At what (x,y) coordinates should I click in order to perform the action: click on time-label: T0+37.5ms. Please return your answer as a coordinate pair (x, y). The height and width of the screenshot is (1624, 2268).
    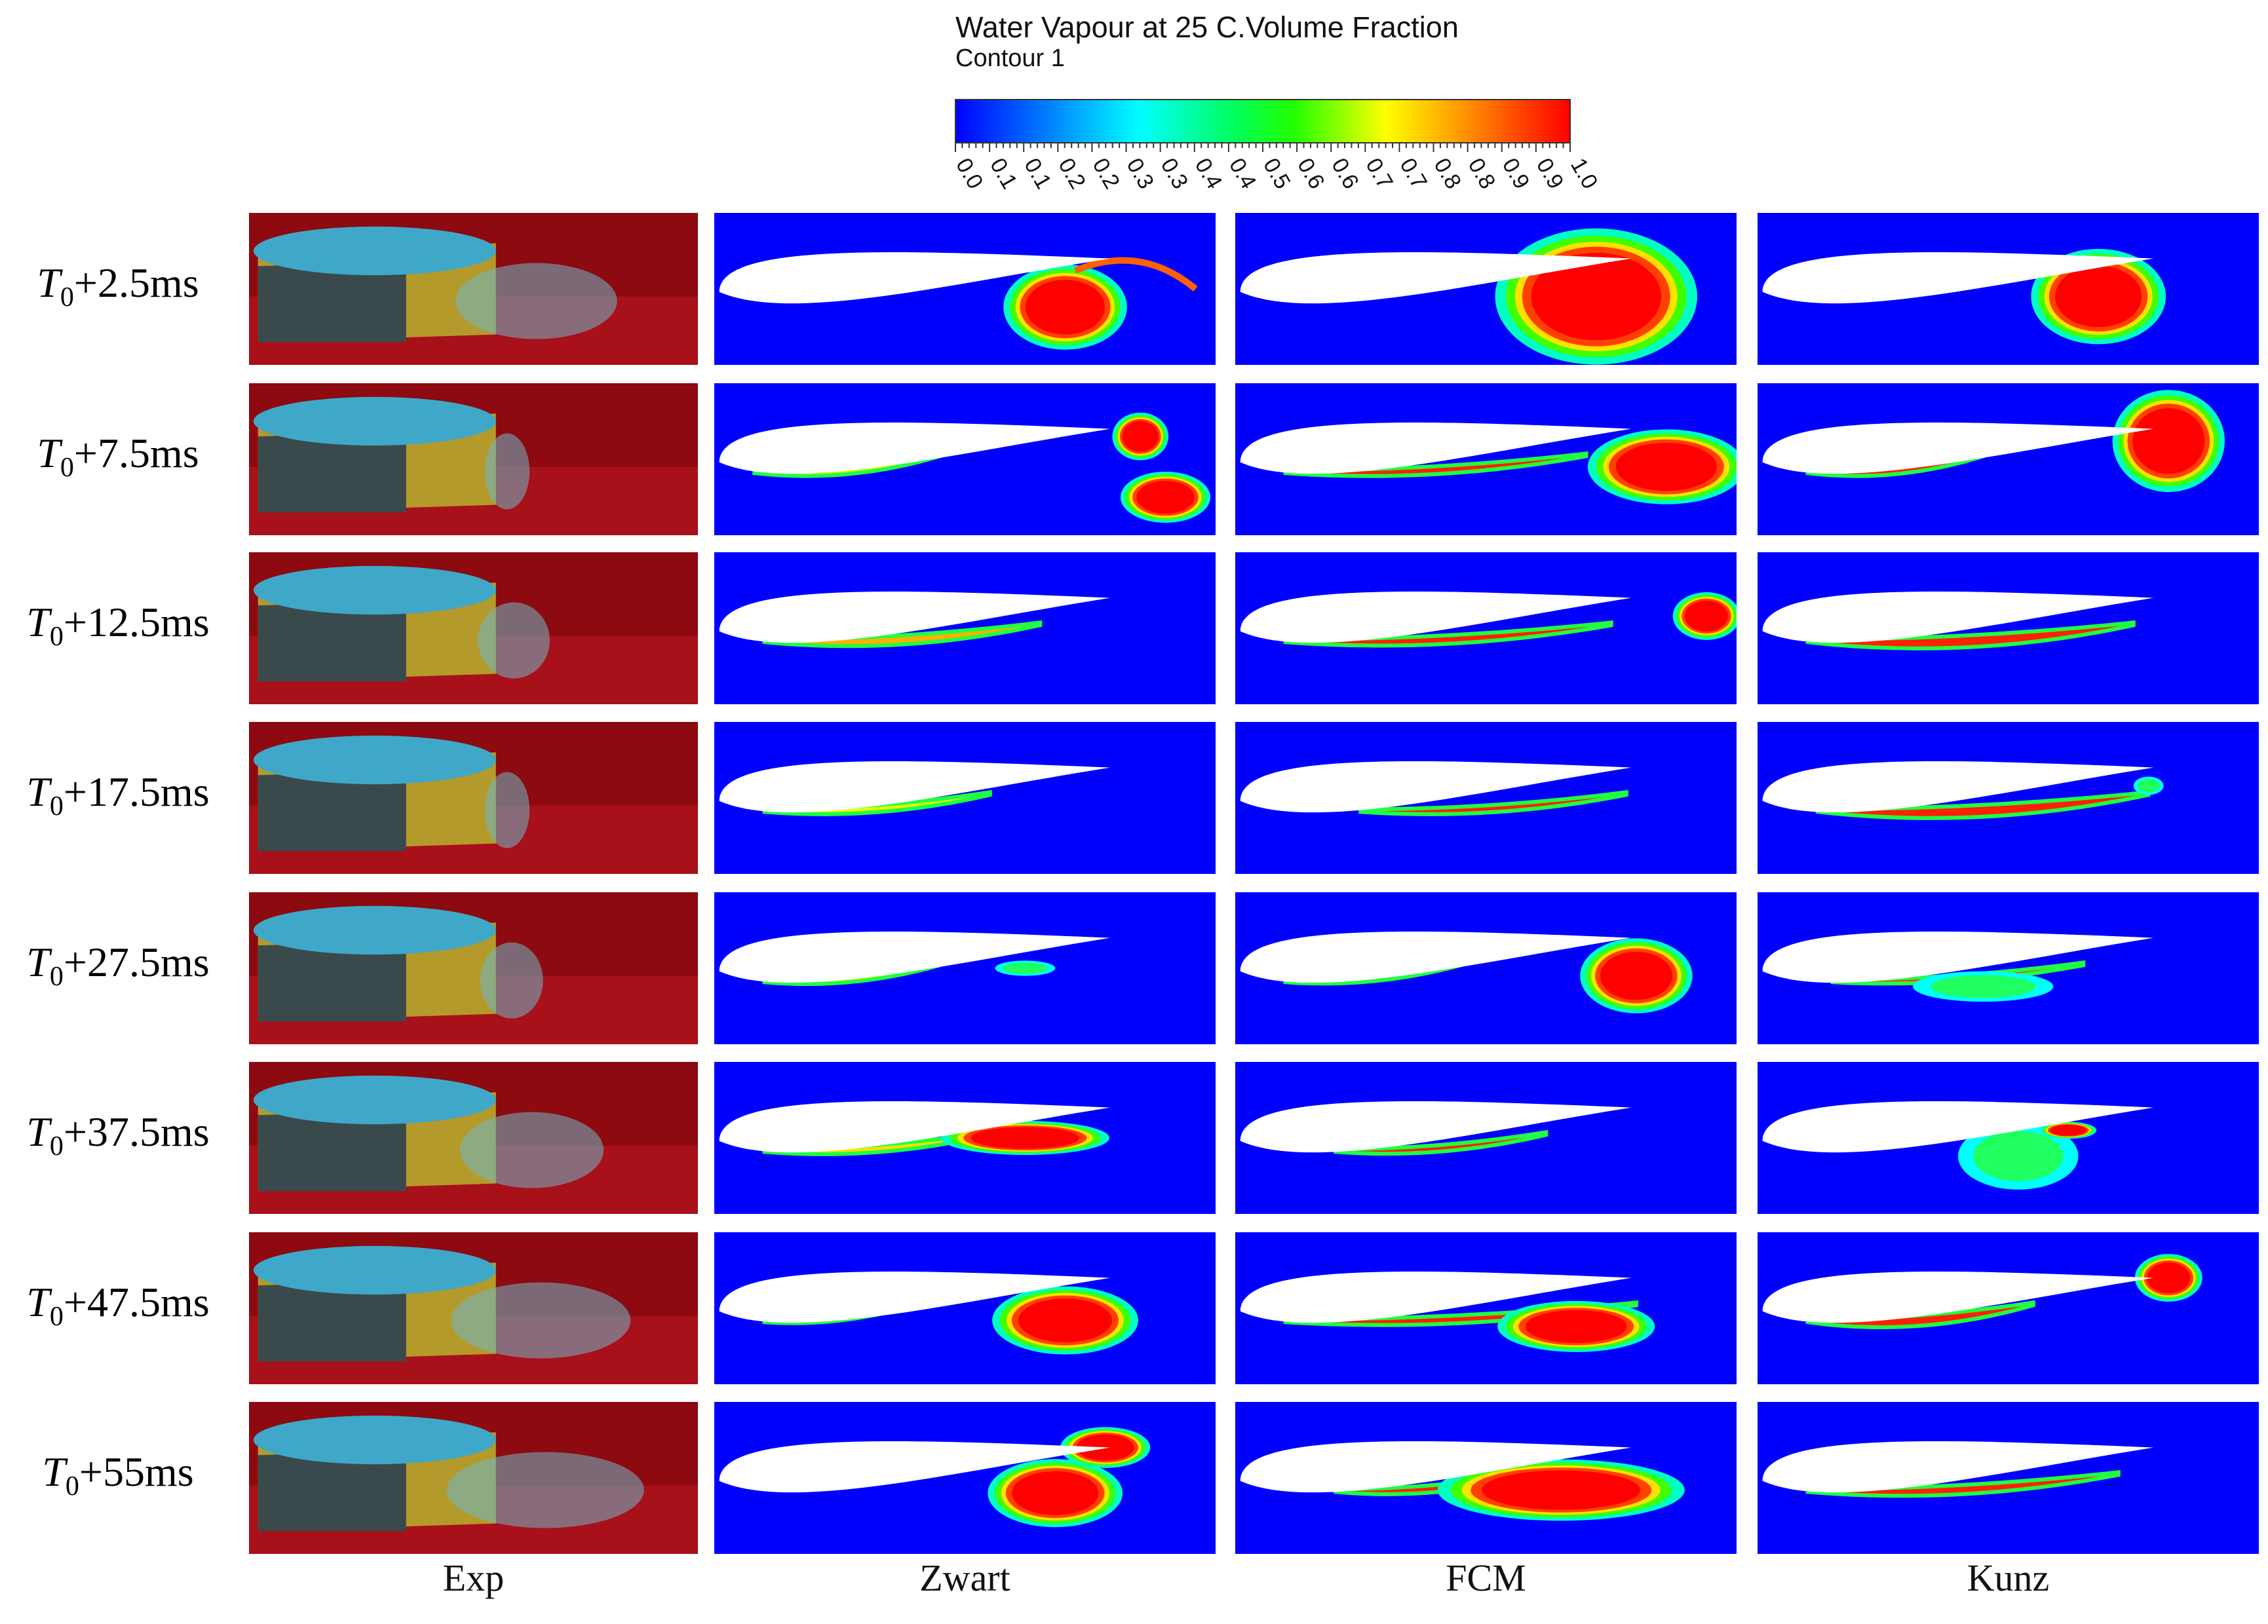
    Looking at the image, I should click on (118, 1135).